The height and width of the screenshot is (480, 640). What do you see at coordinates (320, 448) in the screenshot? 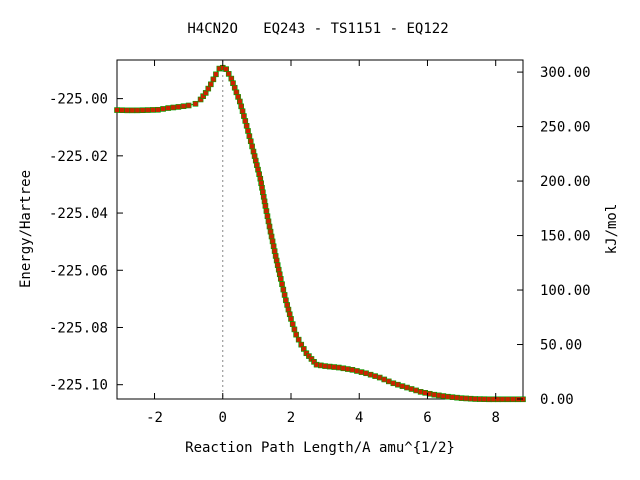
I see `x-axis-label: Reaction Path Length/A amu^{1/2}` at bounding box center [320, 448].